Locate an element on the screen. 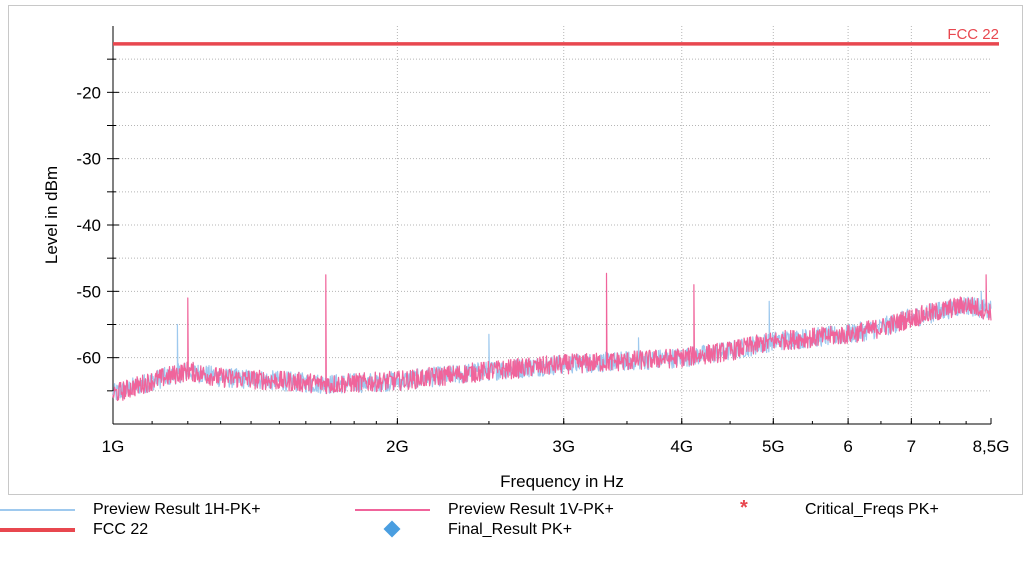 Image resolution: width=1035 pixels, height=574 pixels. legend-line-preview-h is located at coordinates (37, 510).